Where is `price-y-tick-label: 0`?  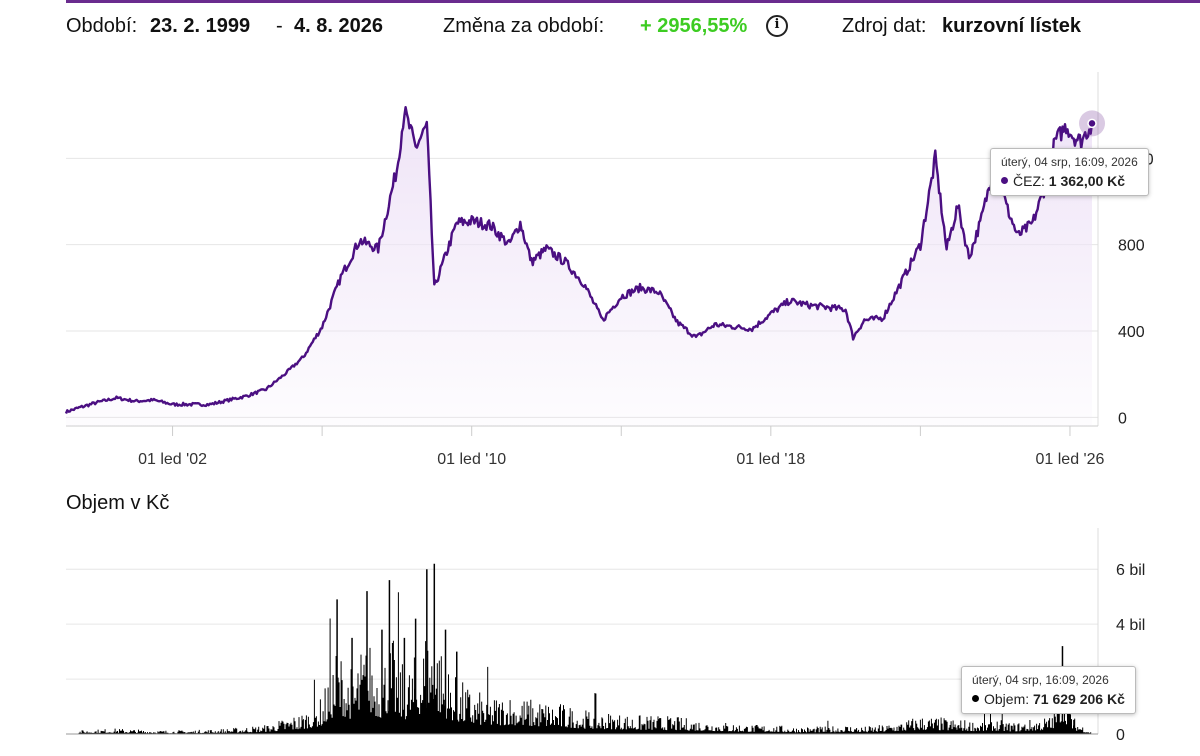
price-y-tick-label: 0 is located at coordinates (1122, 418).